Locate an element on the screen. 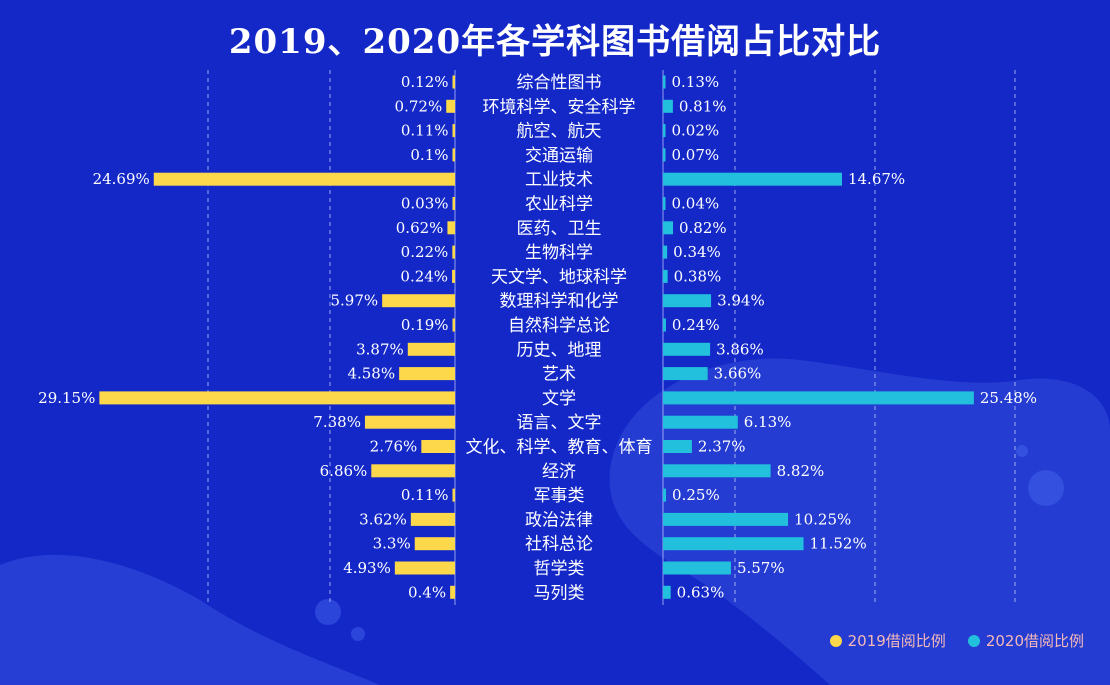  data-label-2020: 25.48% is located at coordinates (1008, 398).